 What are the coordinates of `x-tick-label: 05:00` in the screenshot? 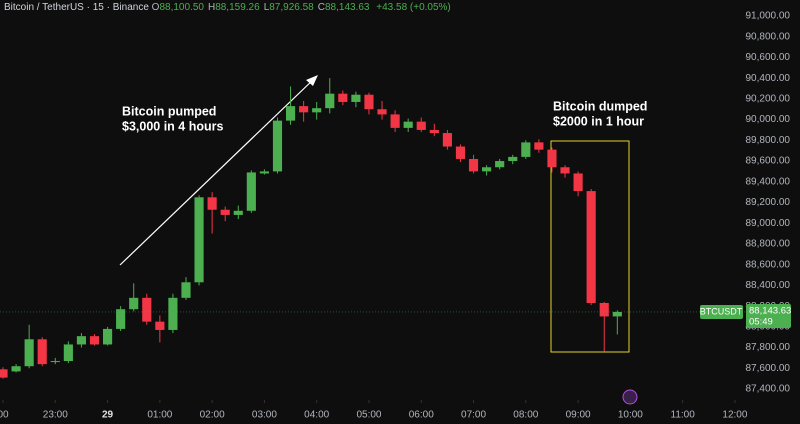 It's located at (368, 415).